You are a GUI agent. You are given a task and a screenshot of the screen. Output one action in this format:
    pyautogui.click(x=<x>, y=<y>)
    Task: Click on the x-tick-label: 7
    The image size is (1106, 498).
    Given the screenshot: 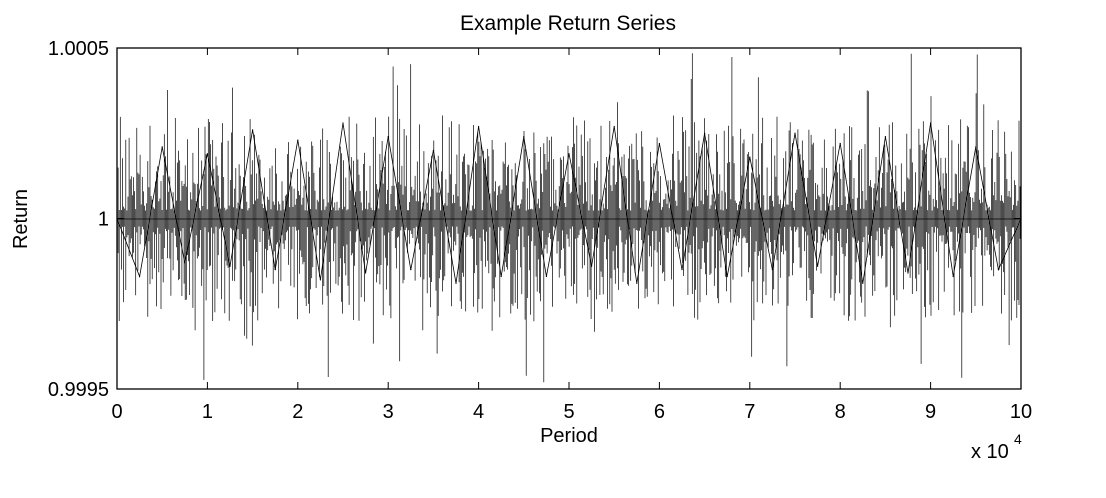 What is the action you would take?
    pyautogui.click(x=749, y=412)
    